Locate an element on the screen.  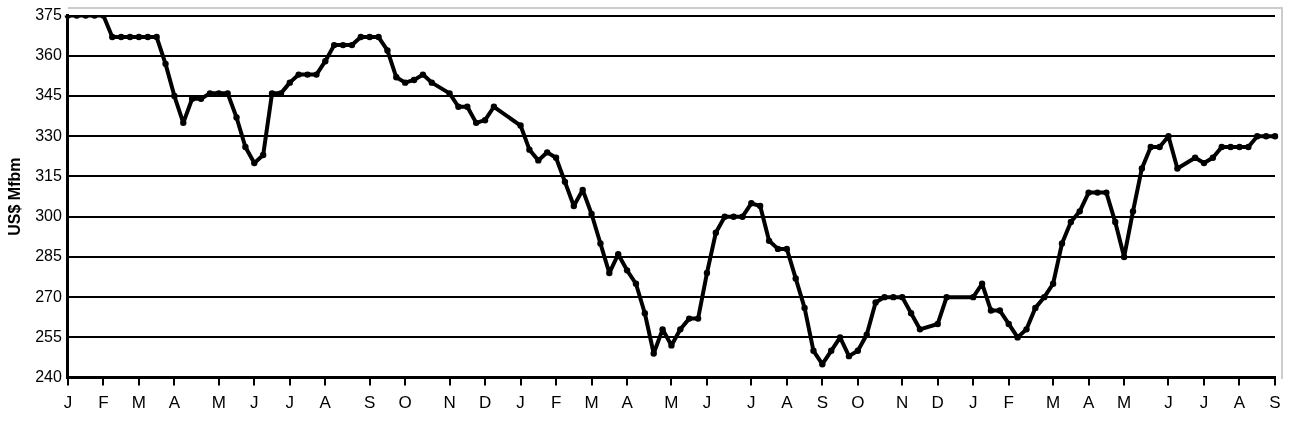
y-tick-label: 330 is located at coordinates (48, 135).